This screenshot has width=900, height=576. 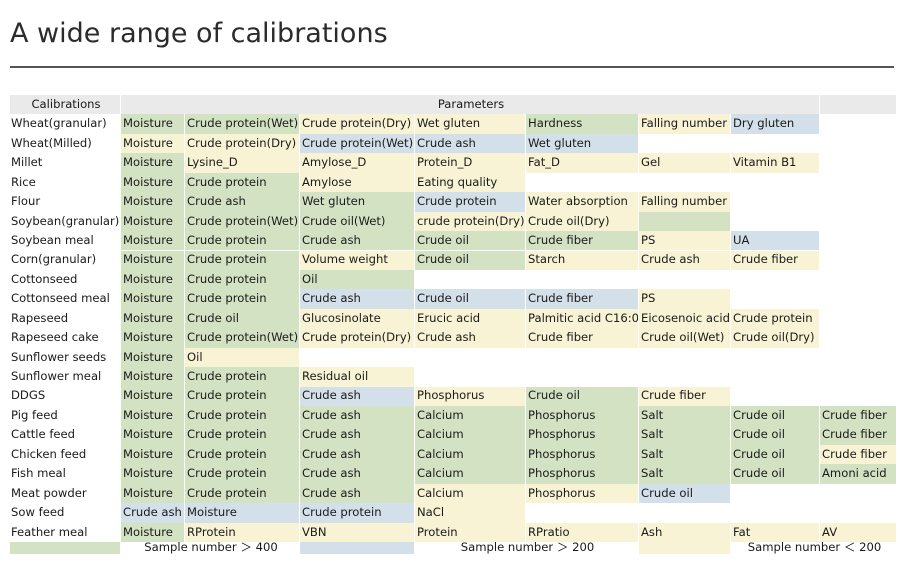 I want to click on row-label: Corn(granular), so click(x=65, y=260).